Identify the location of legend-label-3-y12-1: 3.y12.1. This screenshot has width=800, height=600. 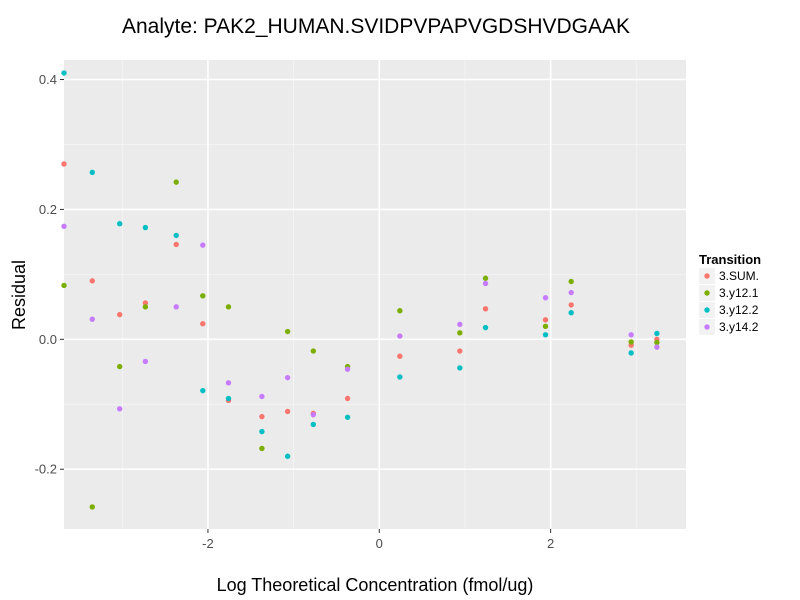
(739, 293).